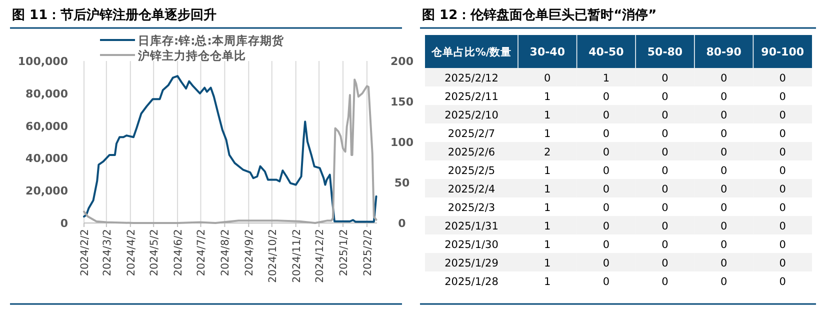  Describe the element at coordinates (402, 61) in the screenshot. I see `y2-tick-label: 200` at that location.